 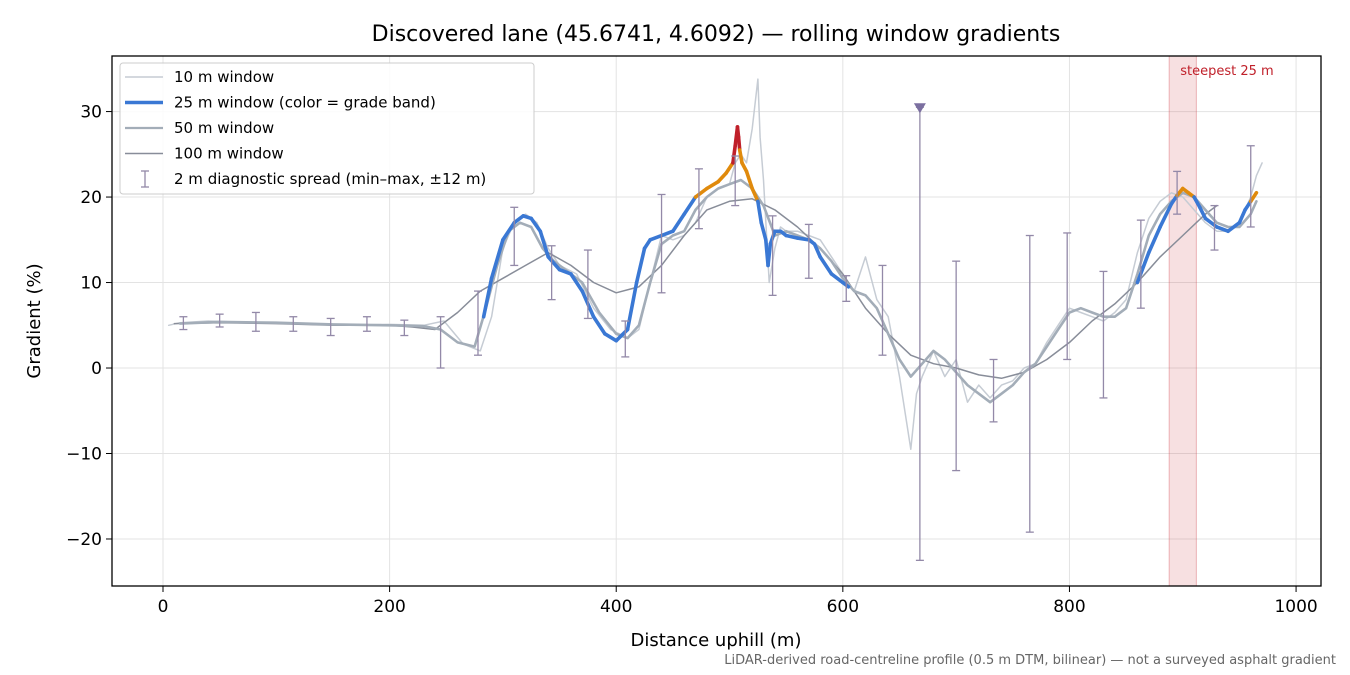 What do you see at coordinates (96, 369) in the screenshot?
I see `y-tick-label: 0` at bounding box center [96, 369].